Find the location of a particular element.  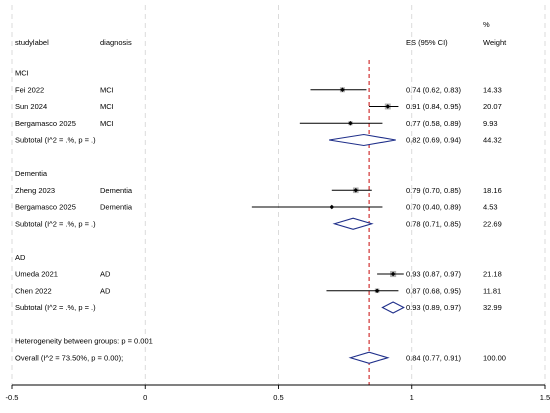

group-label: MCI is located at coordinates (22, 73).